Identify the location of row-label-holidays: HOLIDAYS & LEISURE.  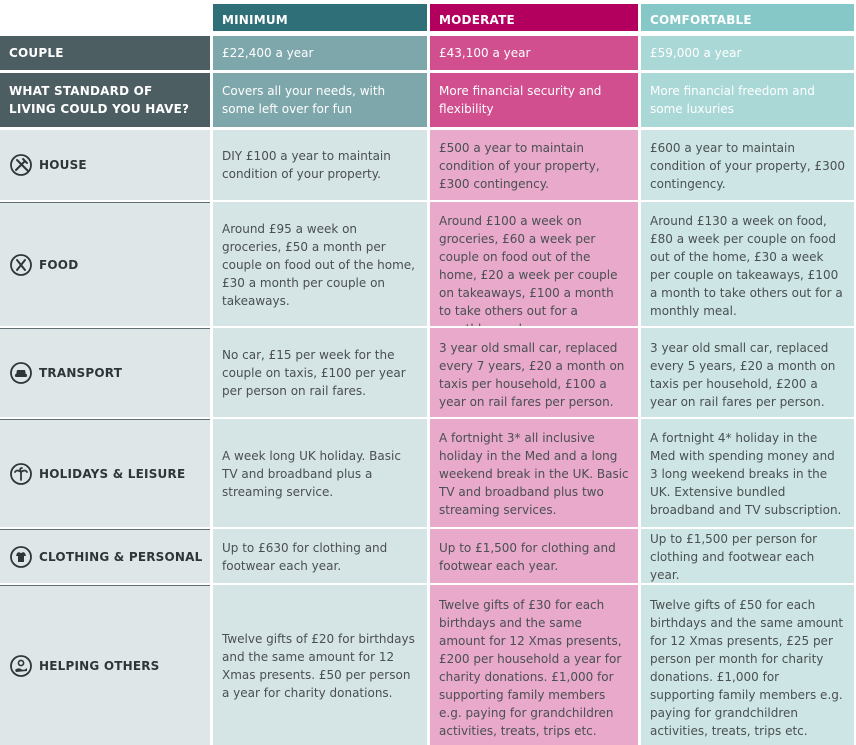
(105, 473).